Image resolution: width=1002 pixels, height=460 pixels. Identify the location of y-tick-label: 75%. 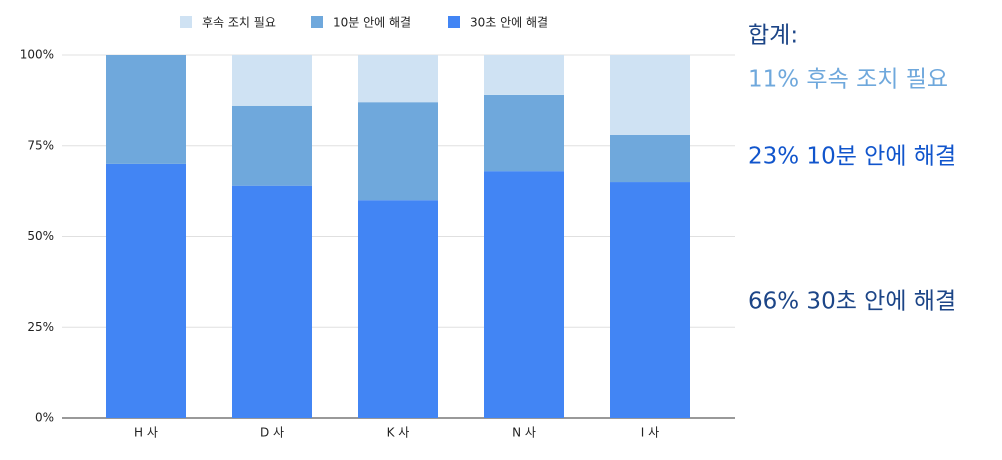
(40, 145).